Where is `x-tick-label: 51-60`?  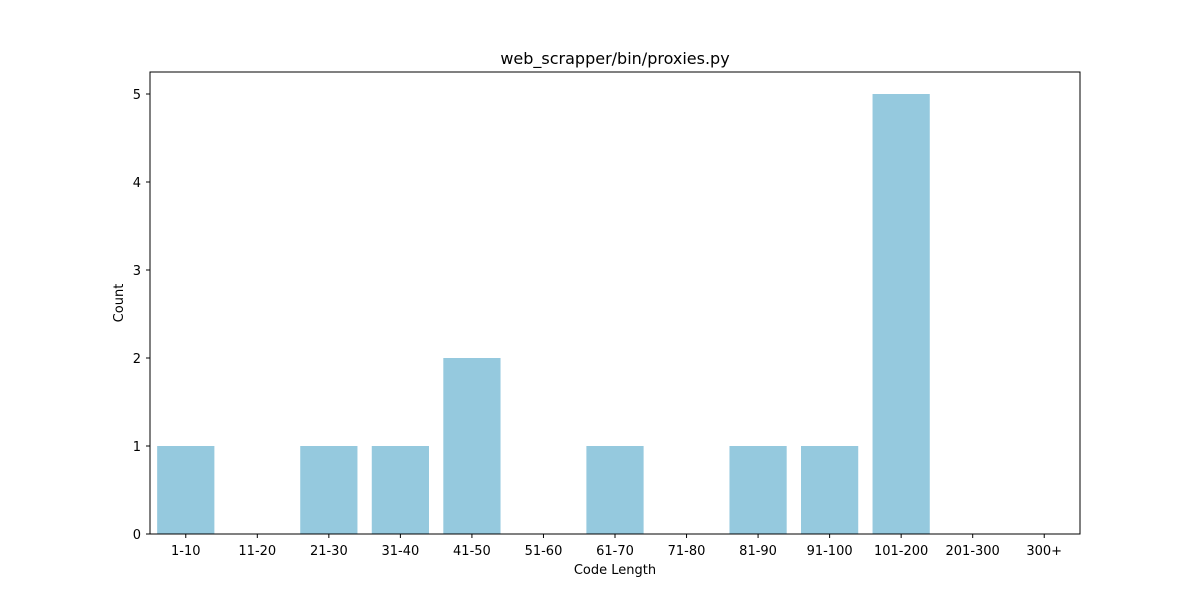 x-tick-label: 51-60 is located at coordinates (544, 551).